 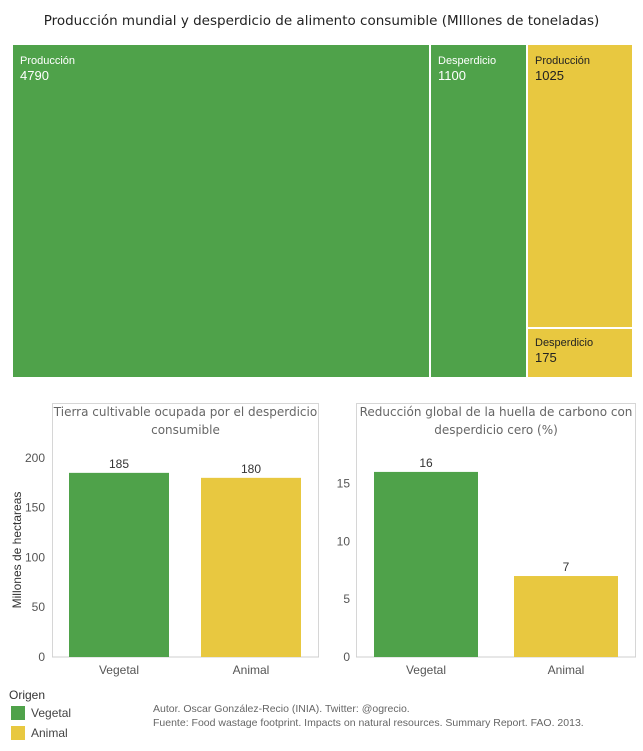 I want to click on tile-value: 1100, so click(x=452, y=75).